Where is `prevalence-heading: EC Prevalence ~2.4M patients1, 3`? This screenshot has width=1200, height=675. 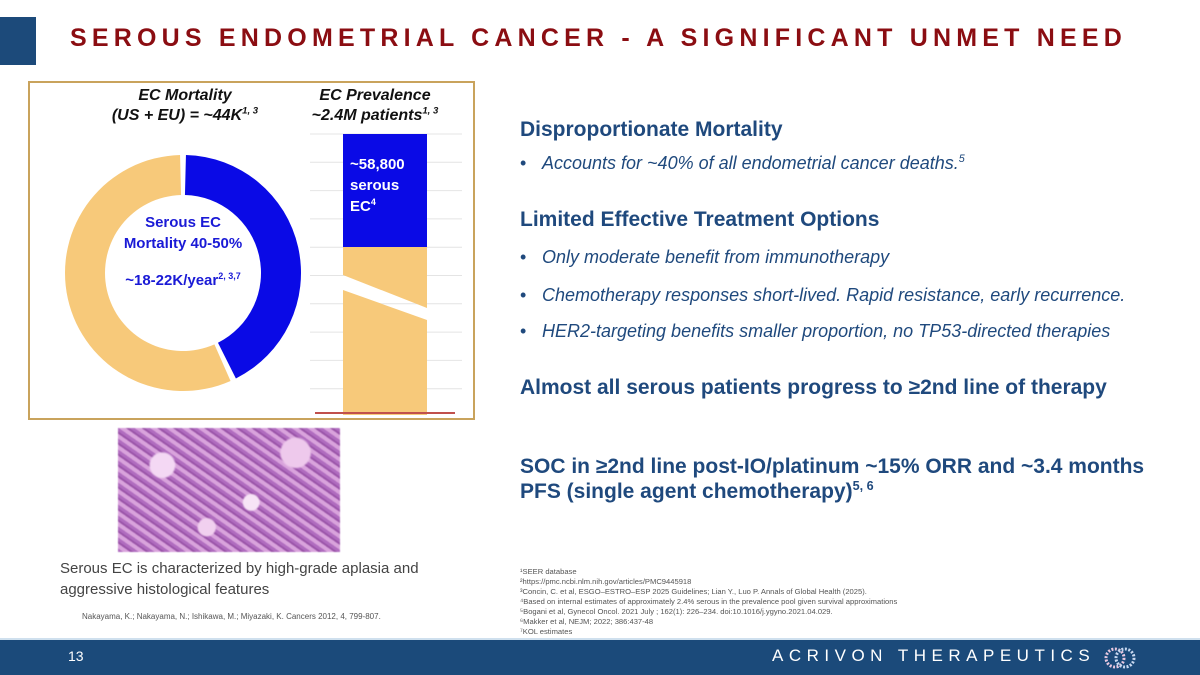 prevalence-heading: EC Prevalence ~2.4M patients1, 3 is located at coordinates (375, 106).